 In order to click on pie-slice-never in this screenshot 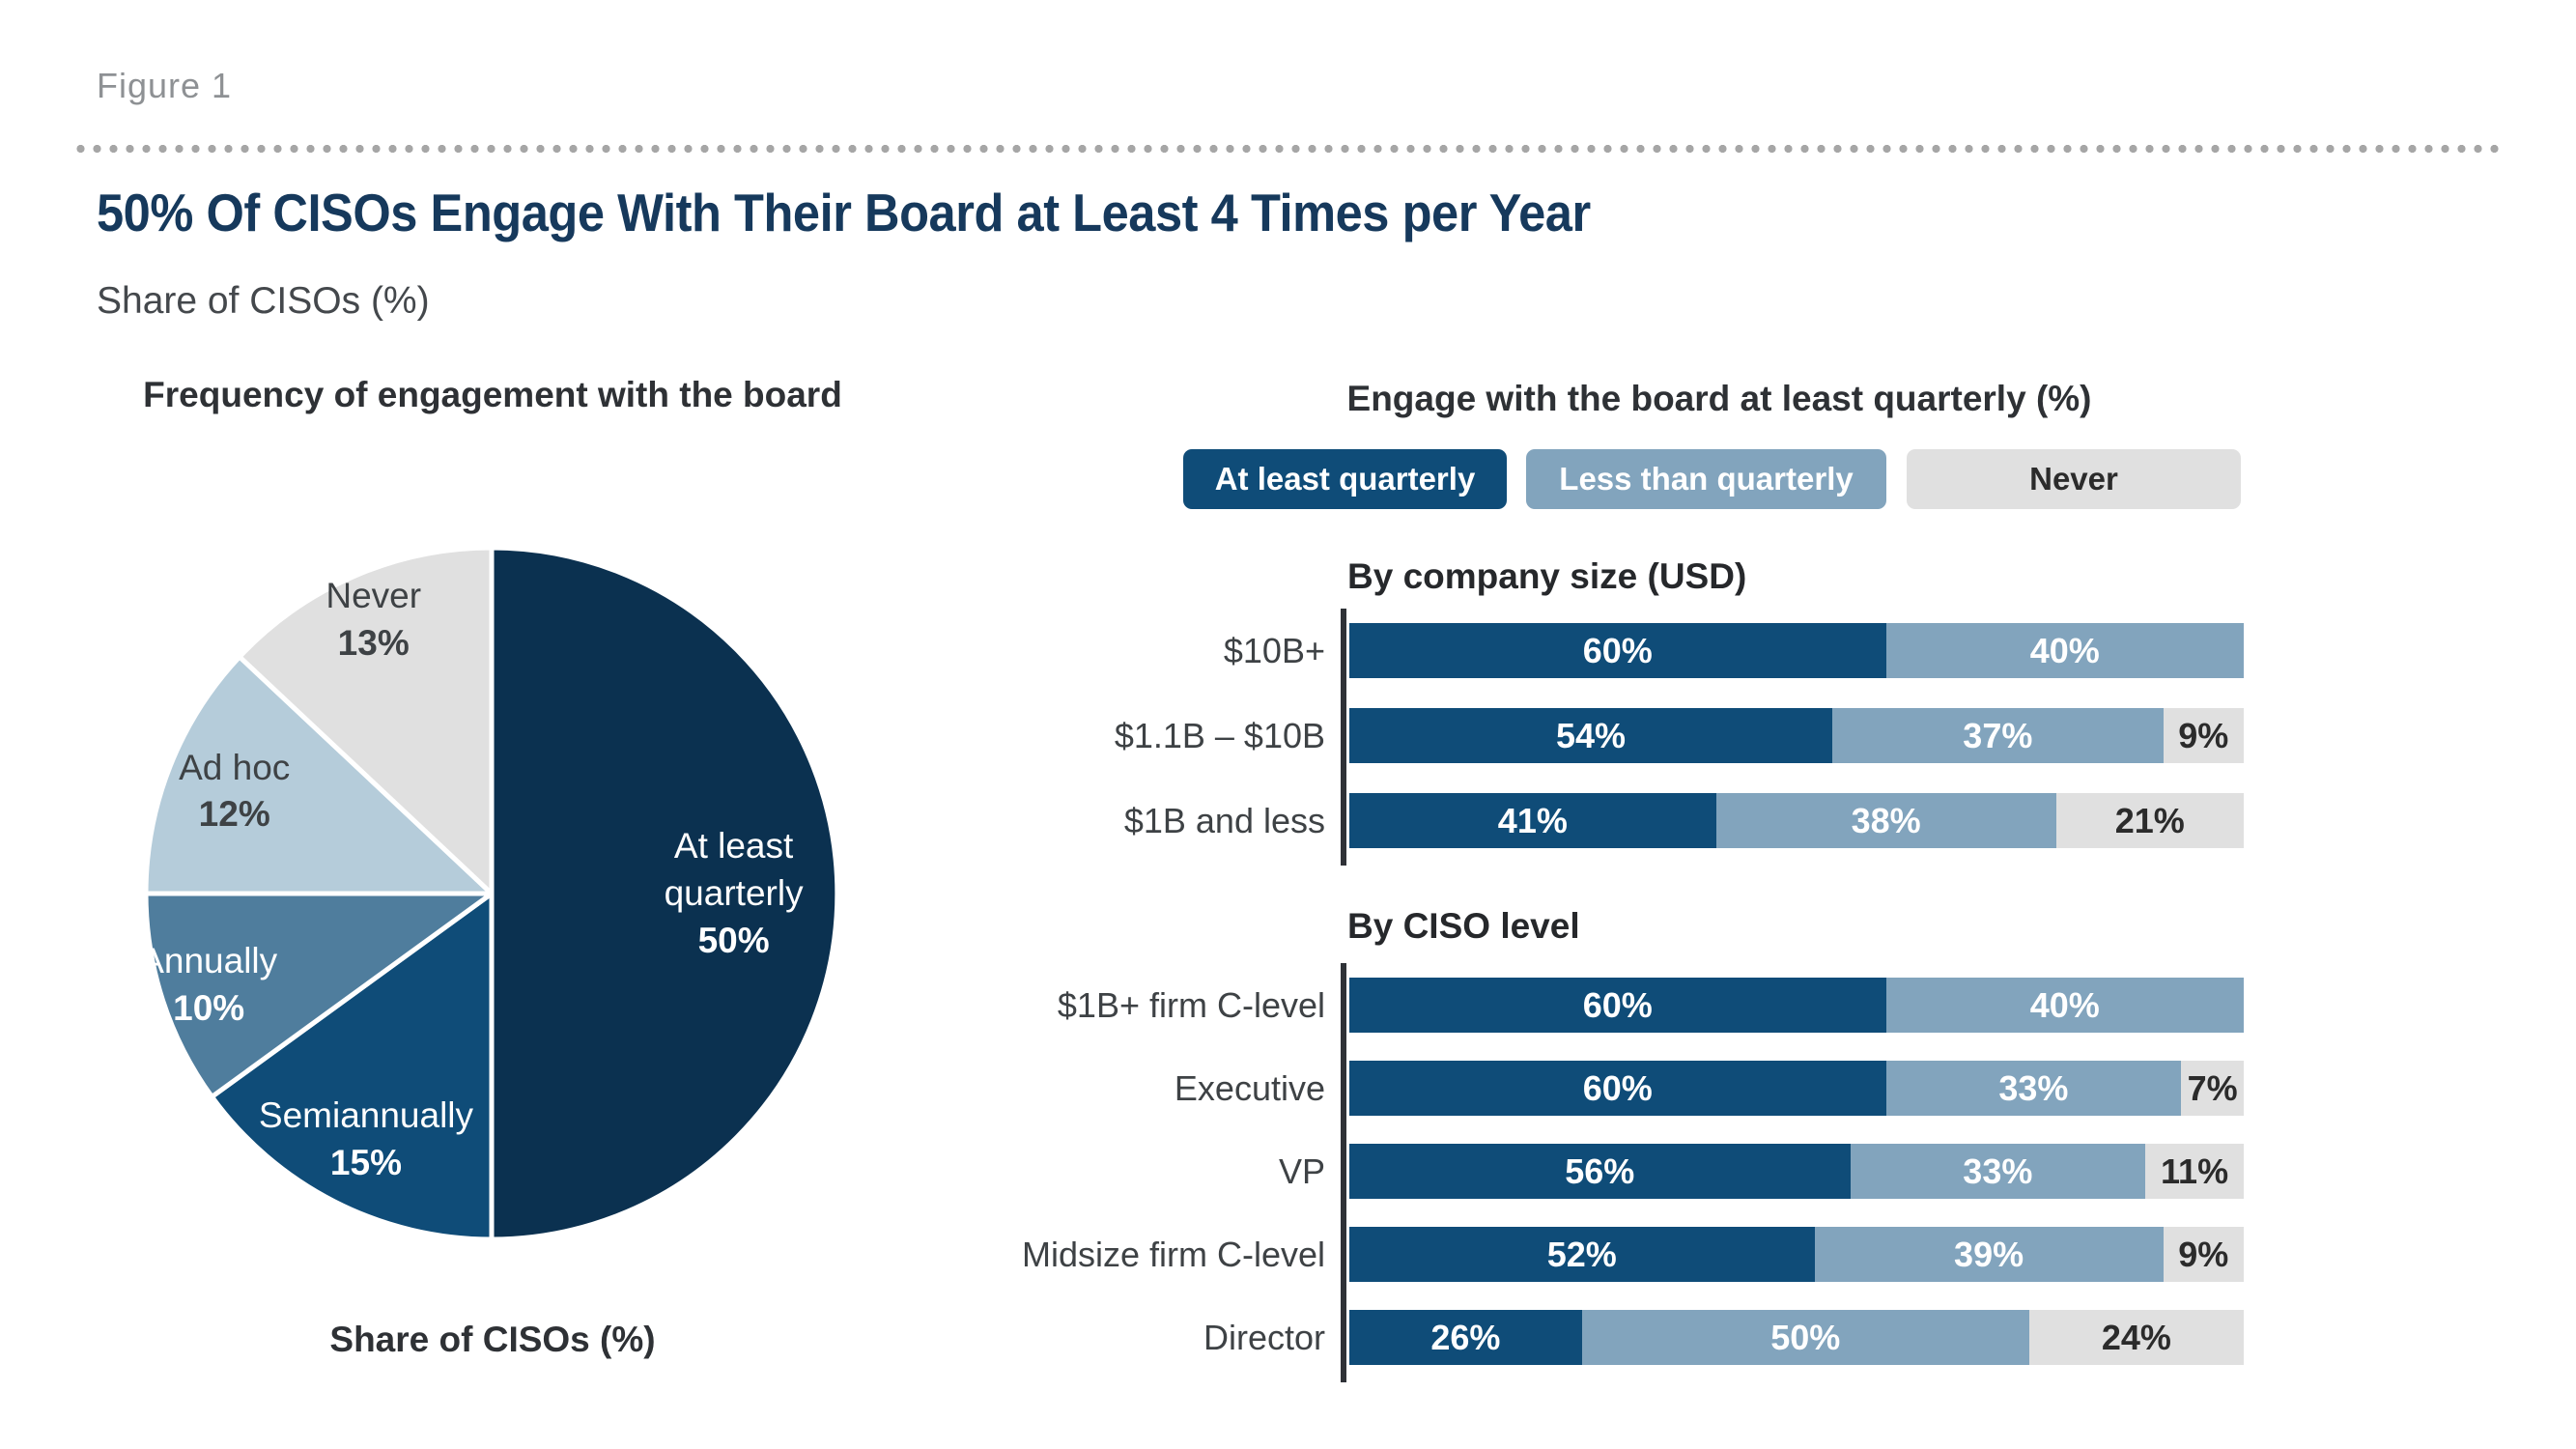, I will do `click(366, 720)`.